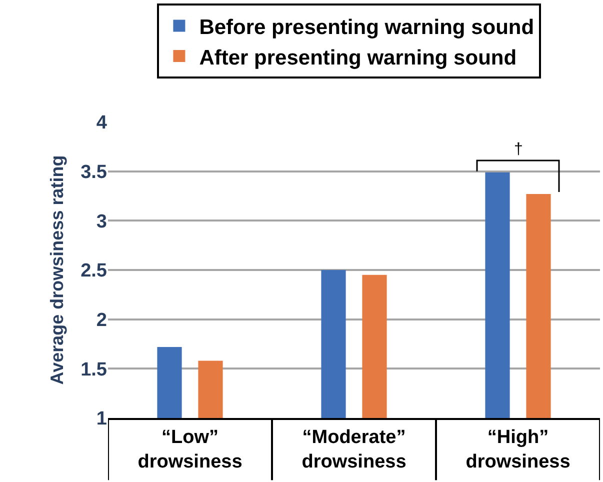  Describe the element at coordinates (102, 123) in the screenshot. I see `y-tick-label: 4` at that location.